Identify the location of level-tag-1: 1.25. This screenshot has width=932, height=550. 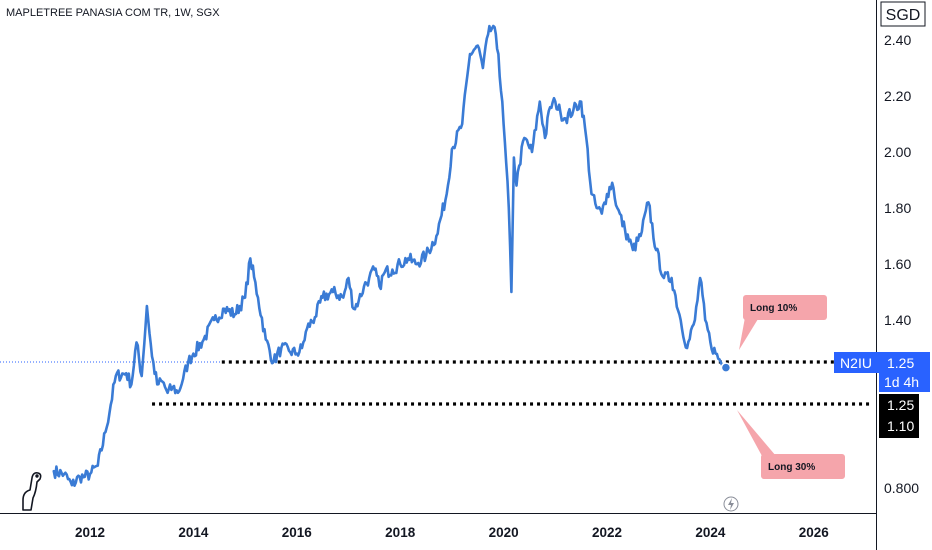
(900, 405).